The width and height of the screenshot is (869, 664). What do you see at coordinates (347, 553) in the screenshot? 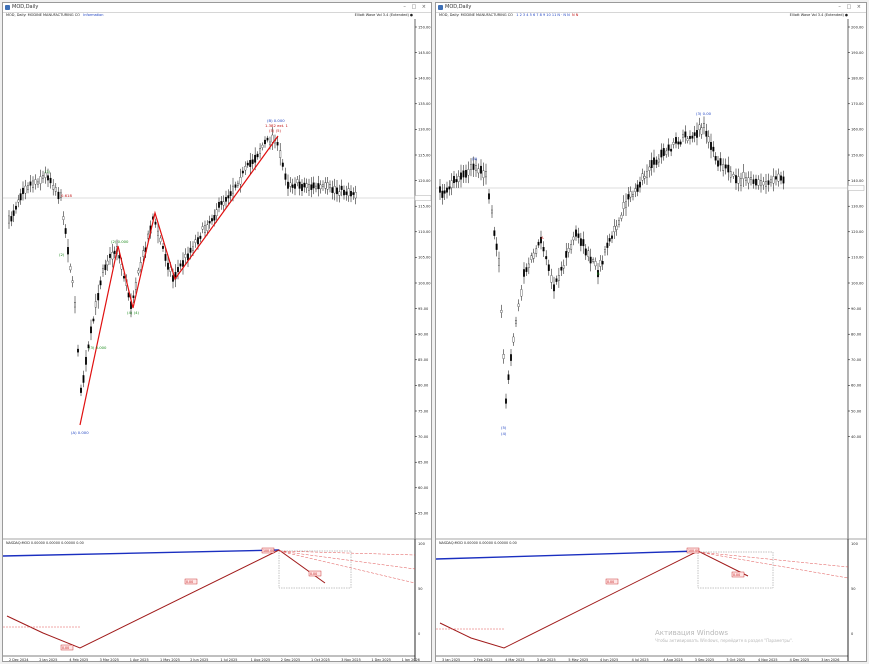
I see `projection-fan-line` at bounding box center [347, 553].